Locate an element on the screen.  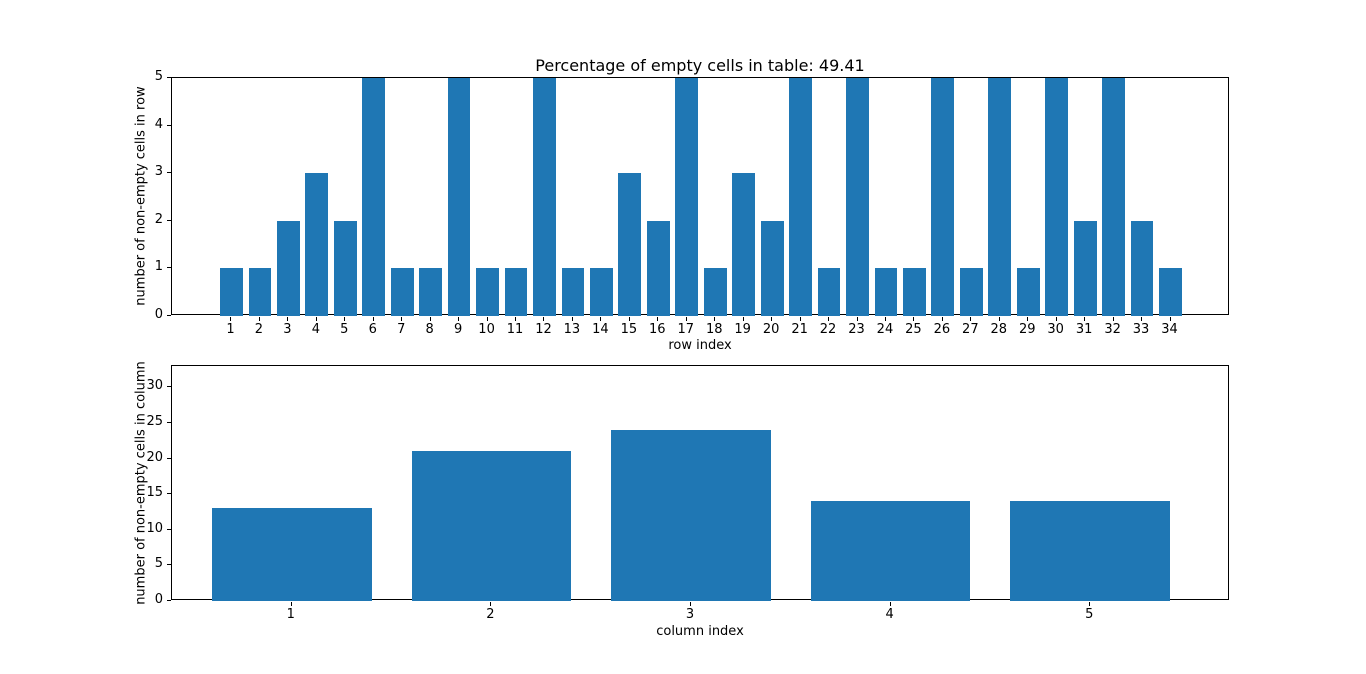
x-tick-label: 22 is located at coordinates (828, 329).